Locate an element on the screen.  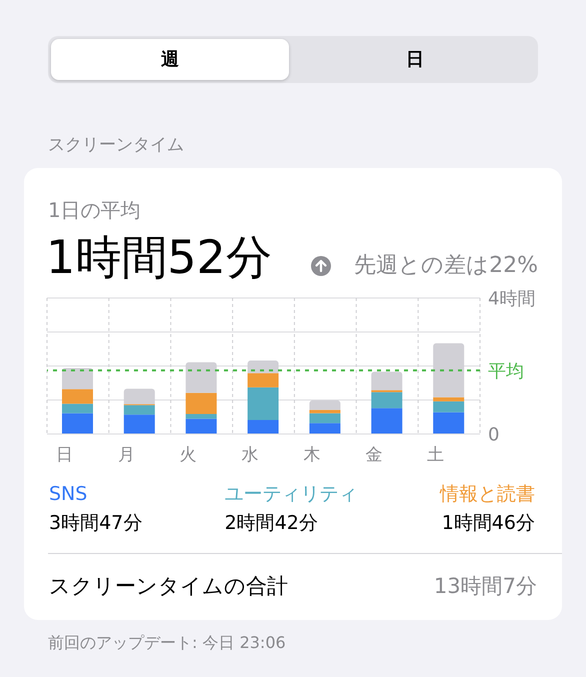
text: 2時間42分 is located at coordinates (271, 523).